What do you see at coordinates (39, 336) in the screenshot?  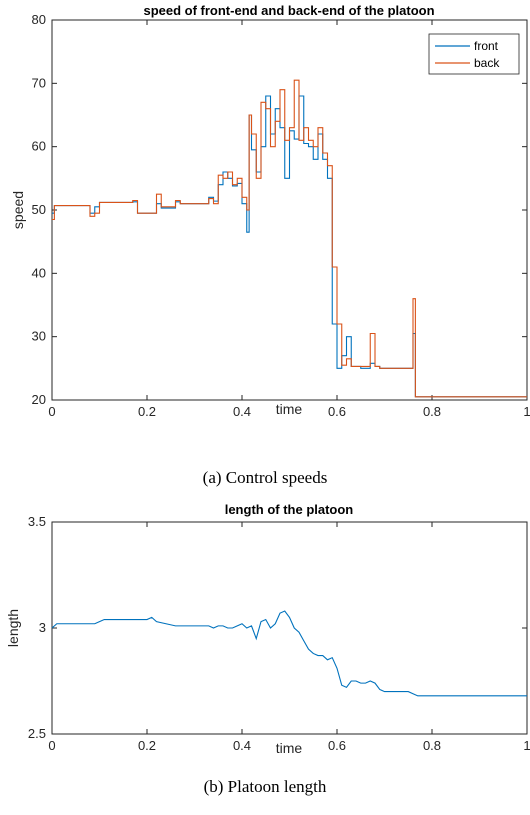 I see `speed-y-tick-label: 30` at bounding box center [39, 336].